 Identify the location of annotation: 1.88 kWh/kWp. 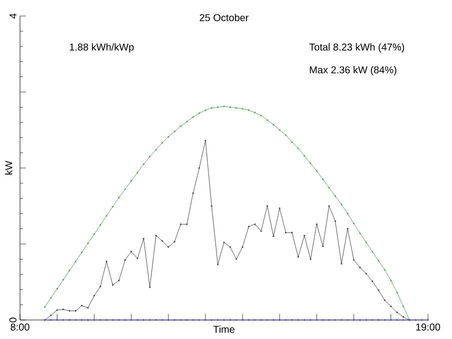
(102, 48).